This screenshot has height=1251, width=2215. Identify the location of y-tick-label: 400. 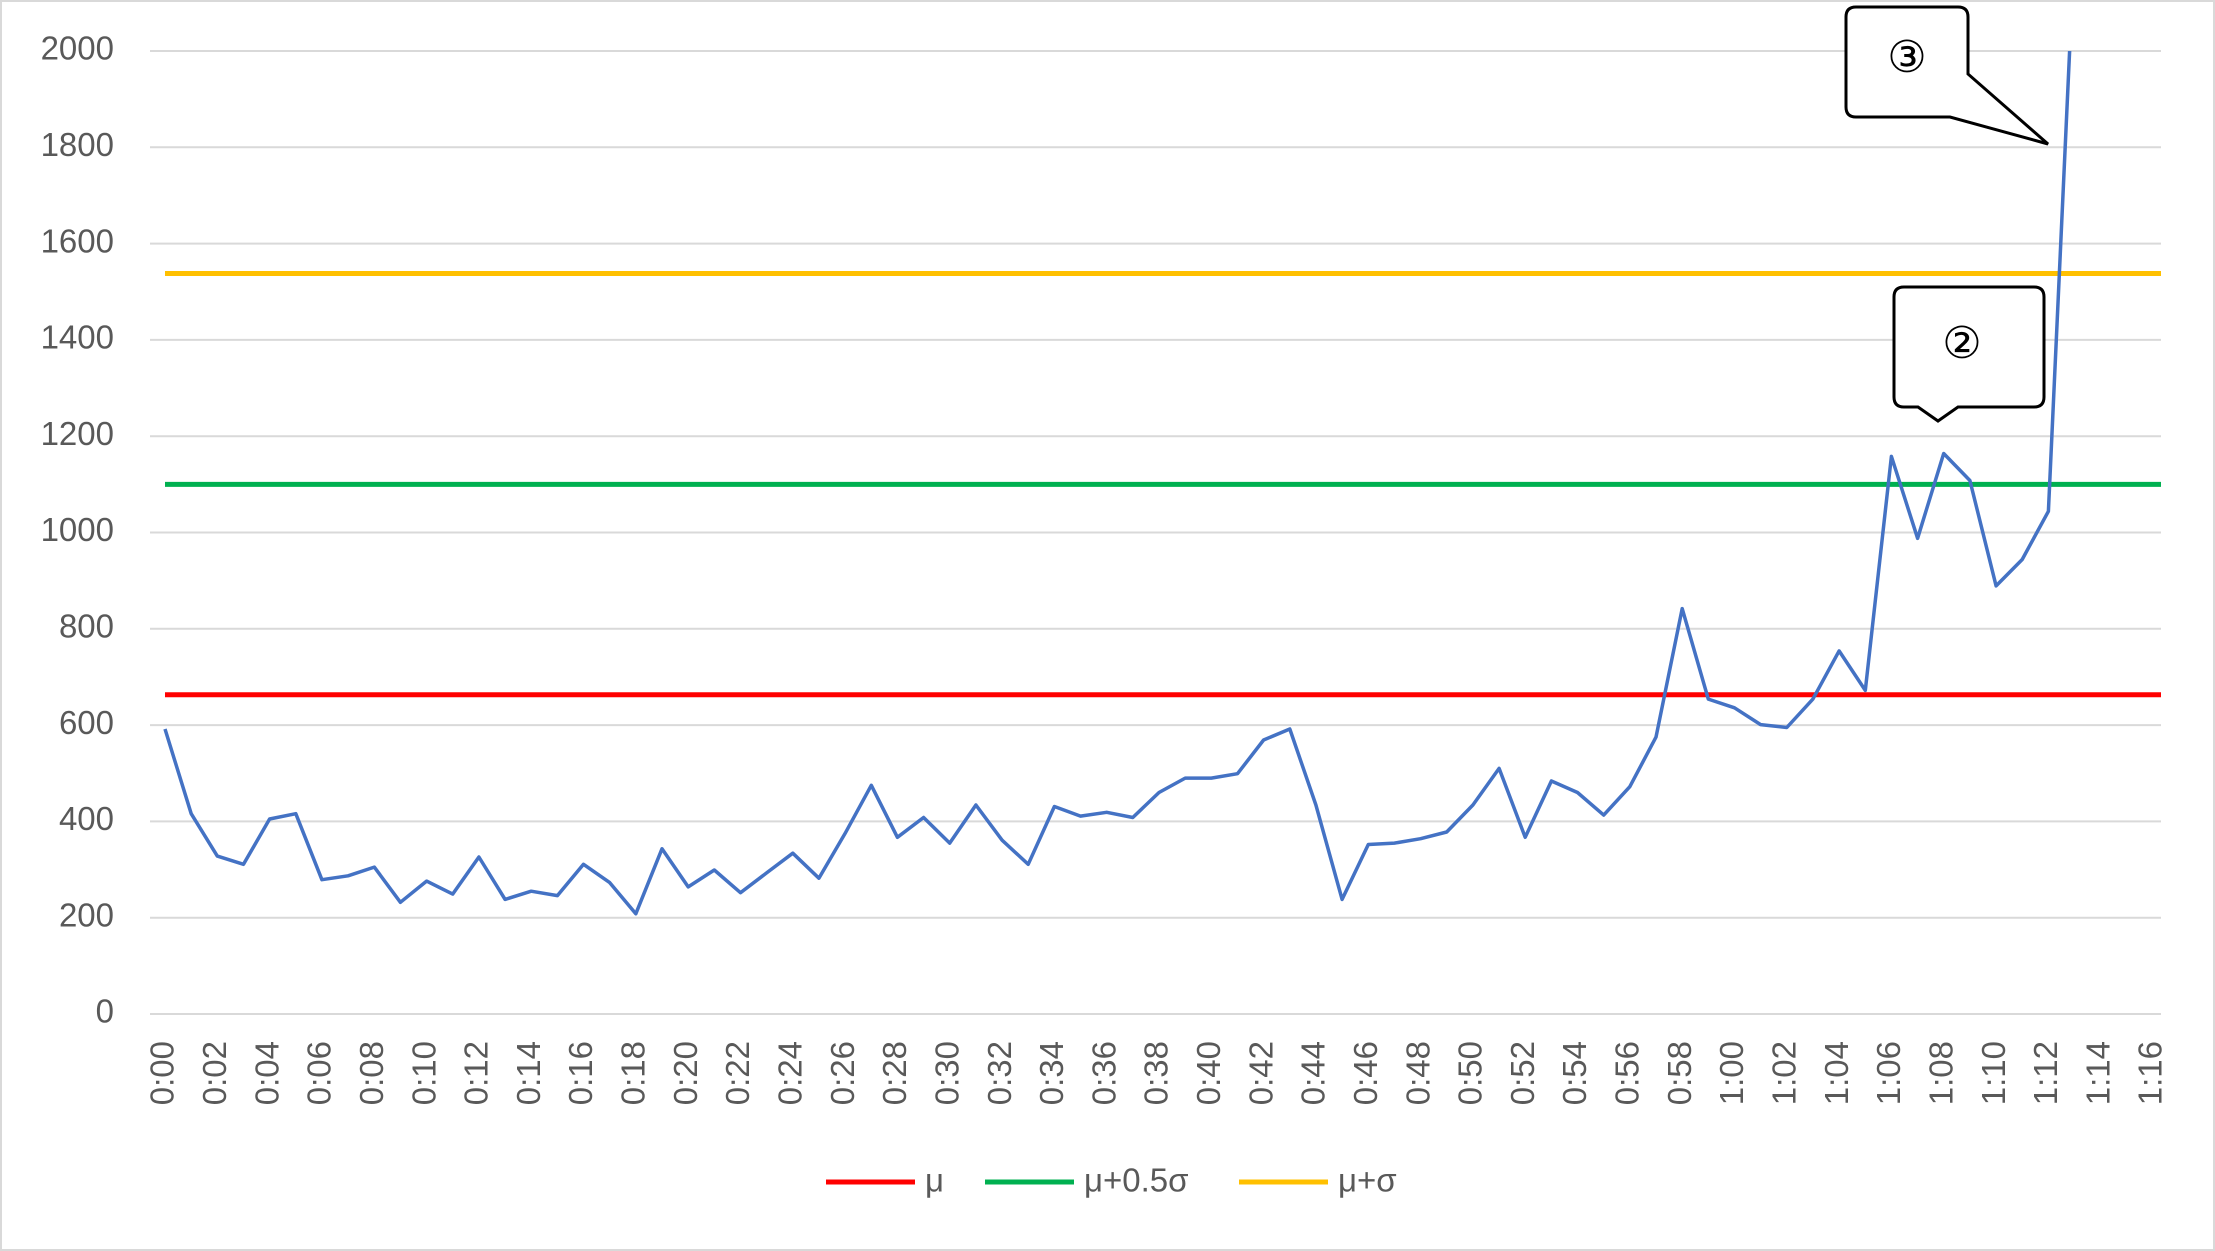
(86, 818).